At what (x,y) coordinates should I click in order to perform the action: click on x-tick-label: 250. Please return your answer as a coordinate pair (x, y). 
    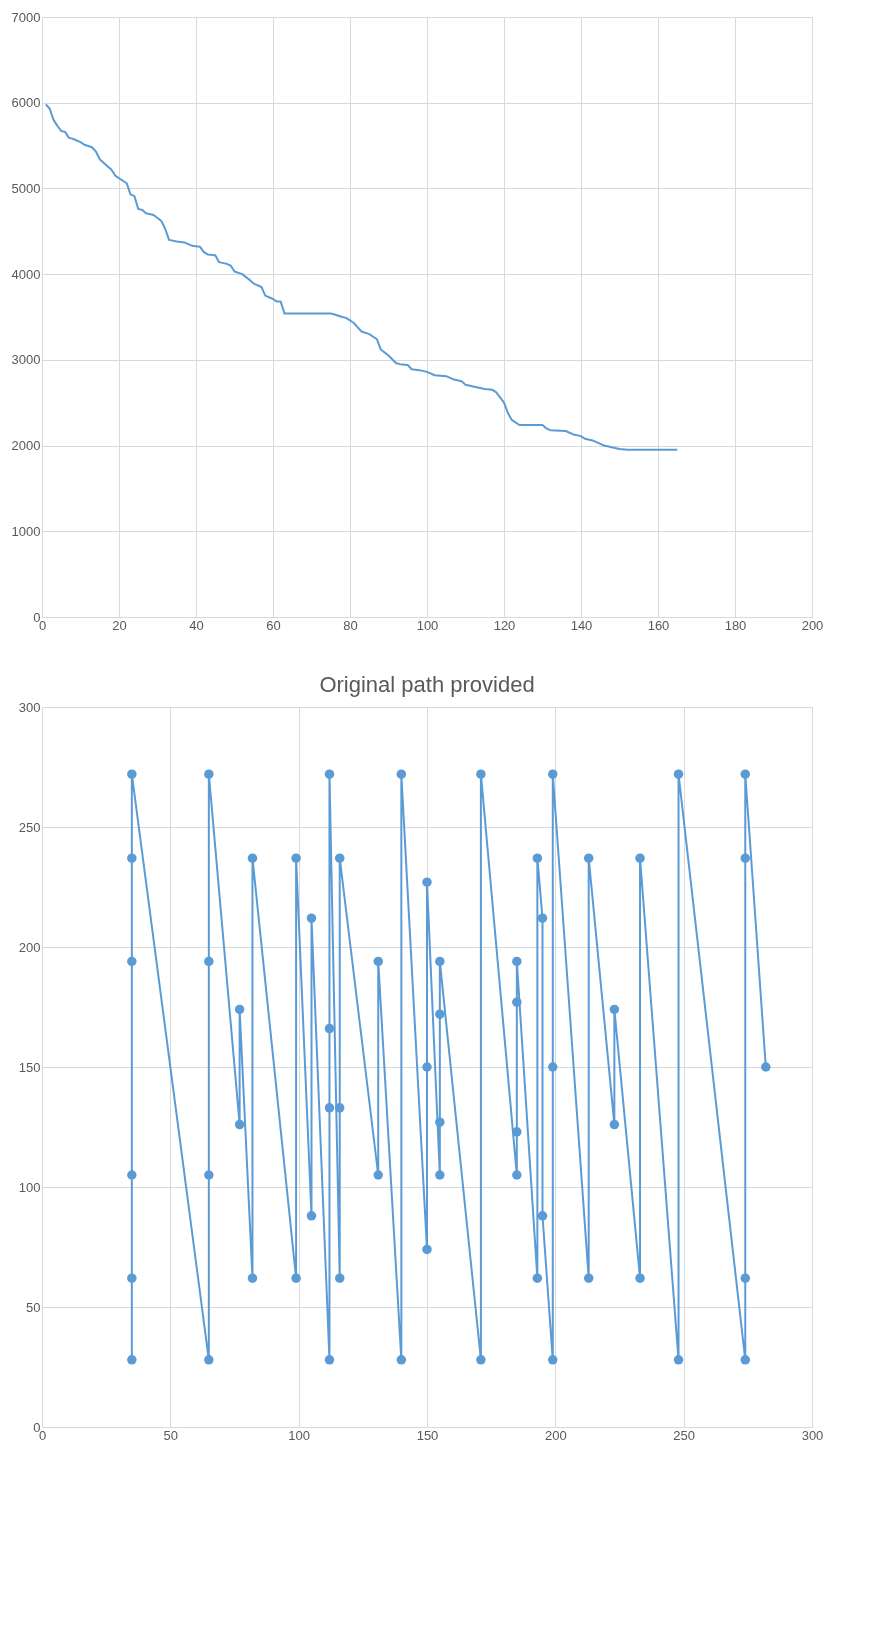
    Looking at the image, I should click on (684, 1435).